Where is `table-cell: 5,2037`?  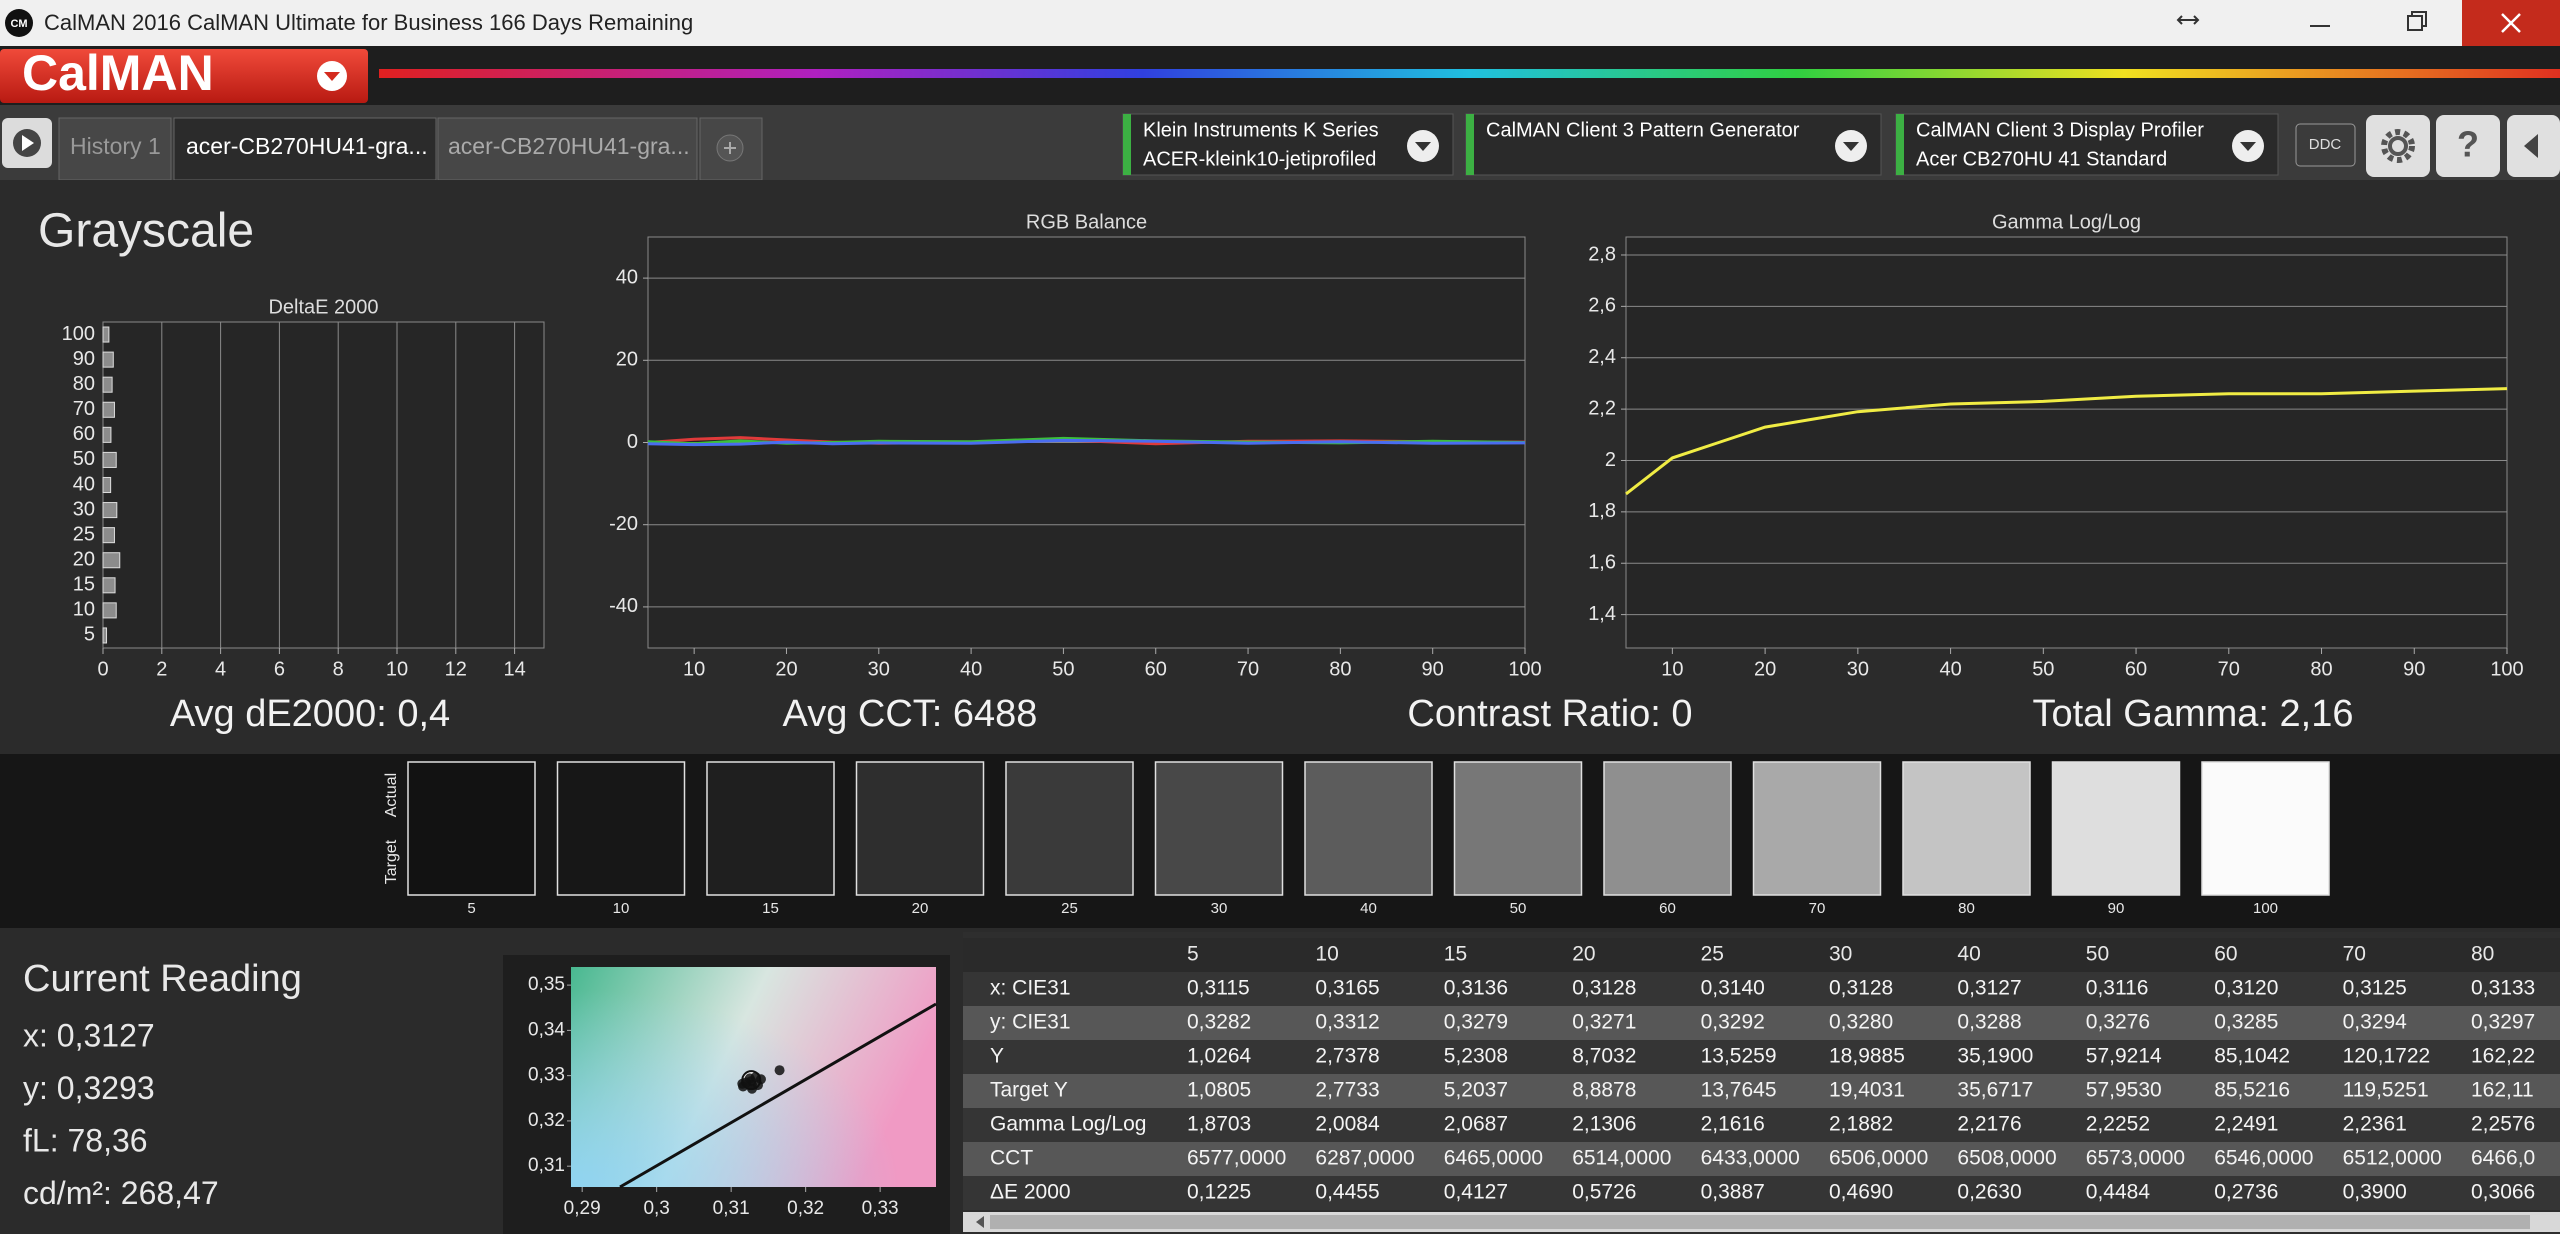 table-cell: 5,2037 is located at coordinates (1476, 1090).